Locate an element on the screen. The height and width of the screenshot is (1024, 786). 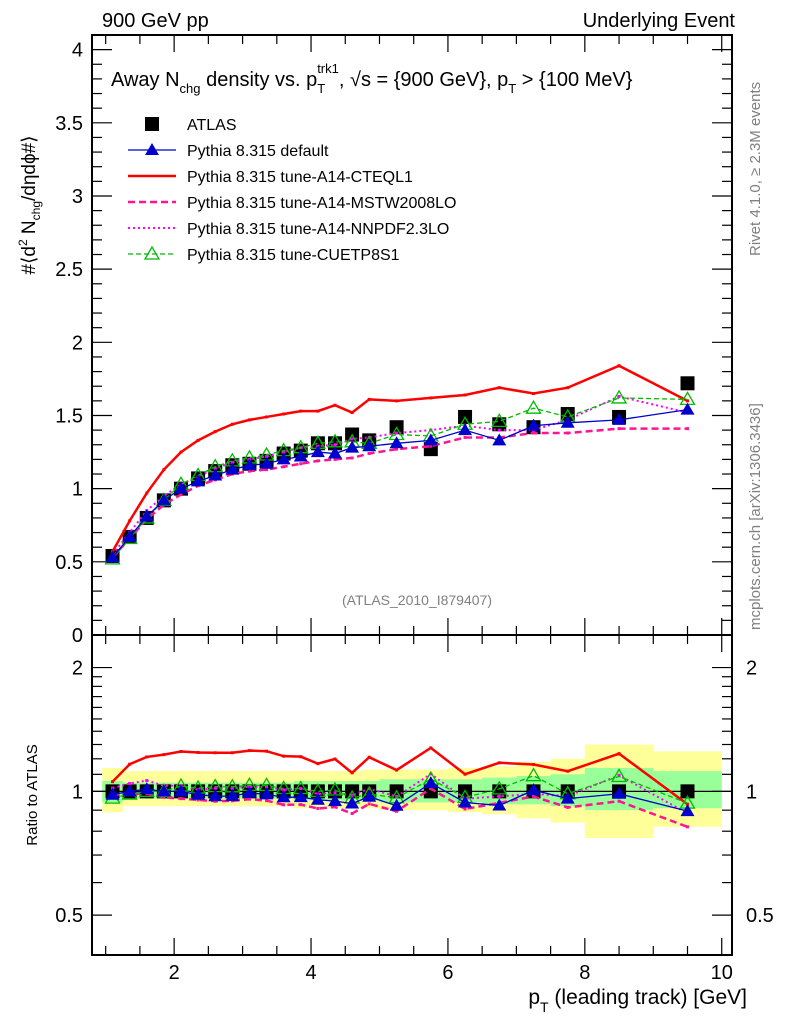
y-tick-label: 1.5 is located at coordinates (69, 416).